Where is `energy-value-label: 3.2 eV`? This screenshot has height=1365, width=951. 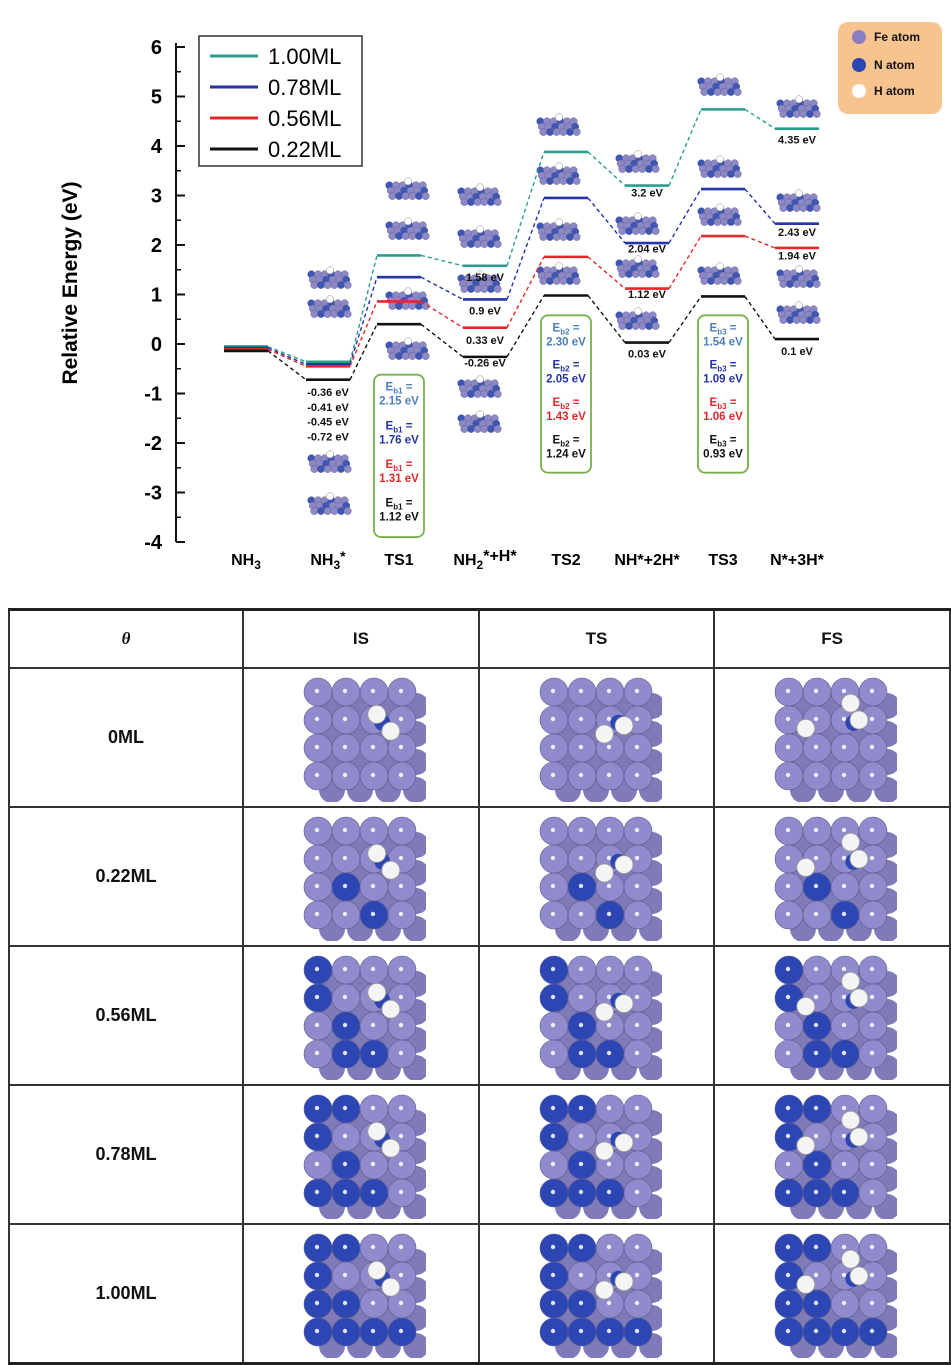 energy-value-label: 3.2 eV is located at coordinates (647, 193).